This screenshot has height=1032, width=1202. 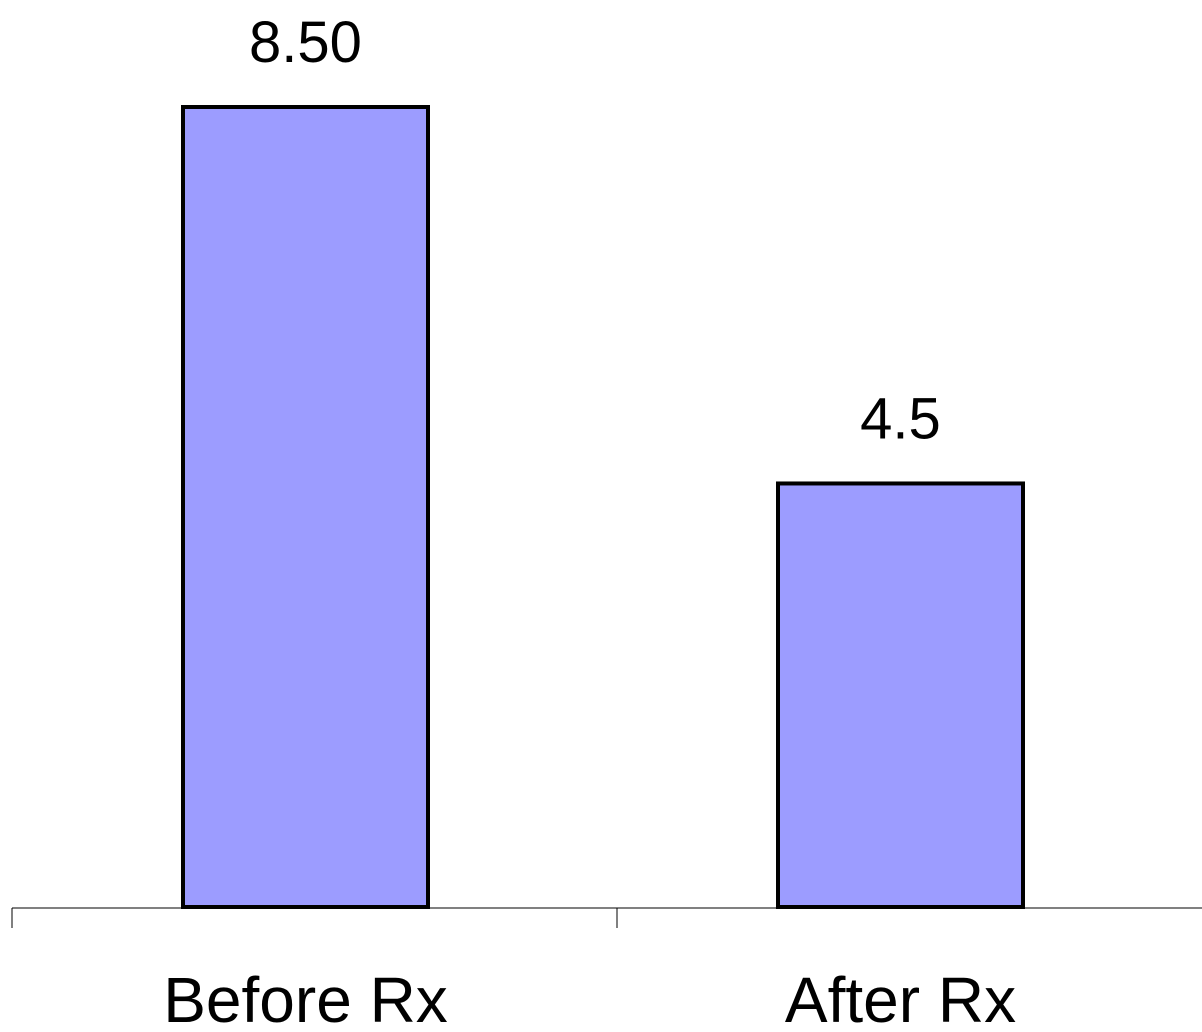 I want to click on data-label-1: 8.50, so click(x=305, y=42).